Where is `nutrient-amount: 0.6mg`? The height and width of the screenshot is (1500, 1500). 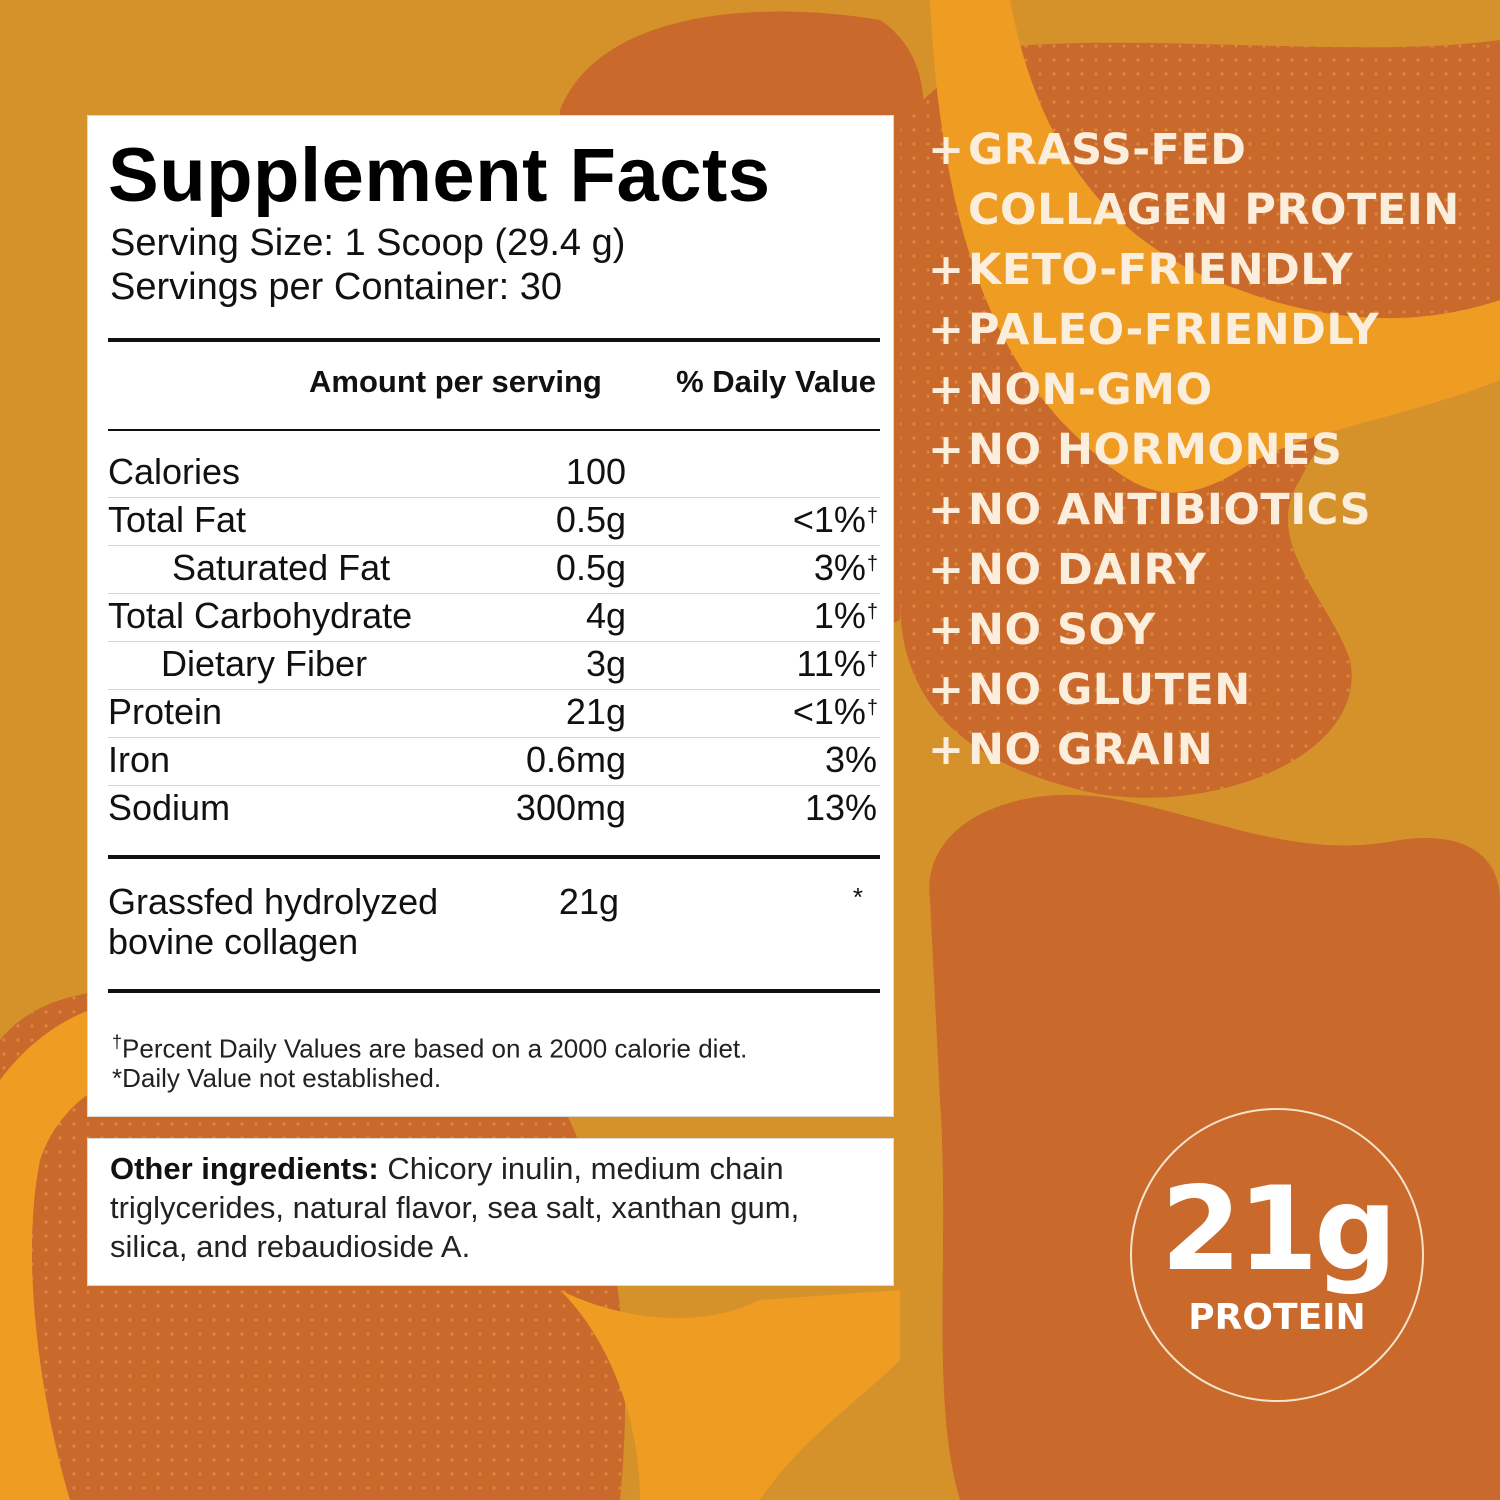
nutrient-amount: 0.6mg is located at coordinates (575, 759).